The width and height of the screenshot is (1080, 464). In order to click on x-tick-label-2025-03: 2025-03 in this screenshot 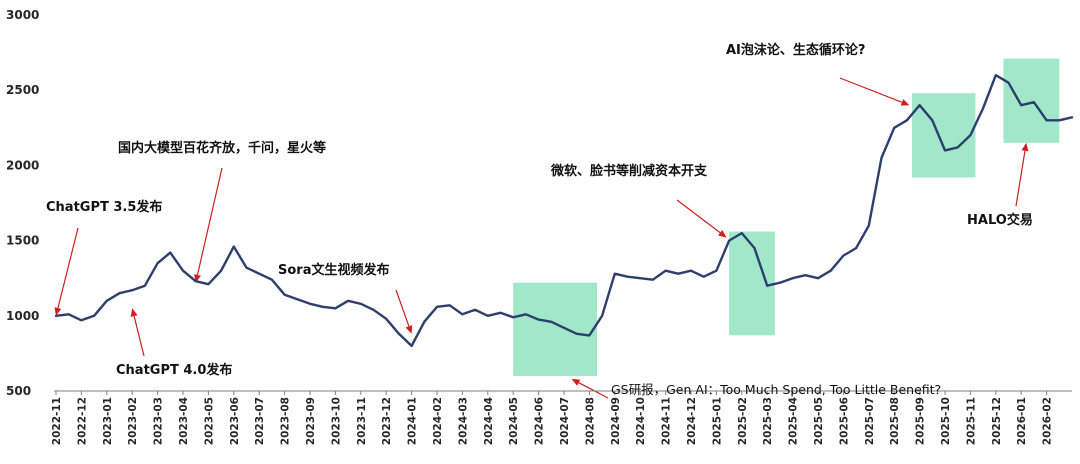, I will do `click(768, 421)`.